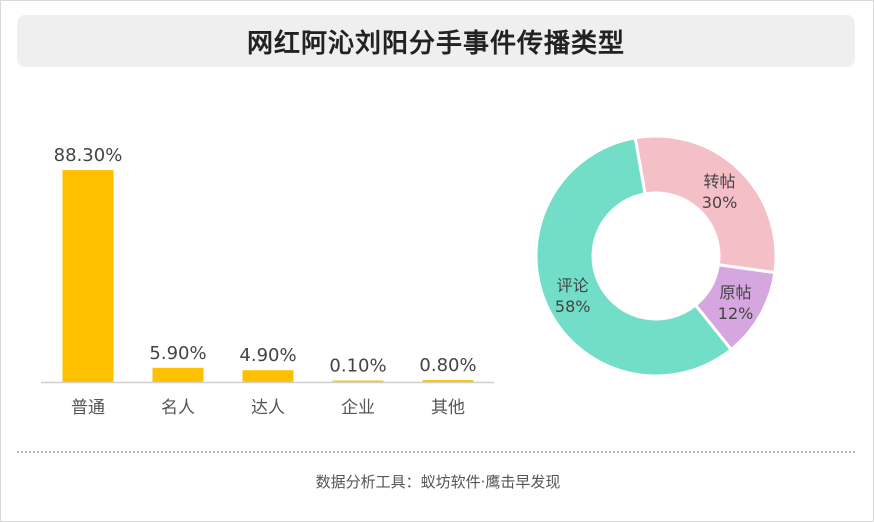  What do you see at coordinates (268, 408) in the screenshot?
I see `category-label-2: 达人` at bounding box center [268, 408].